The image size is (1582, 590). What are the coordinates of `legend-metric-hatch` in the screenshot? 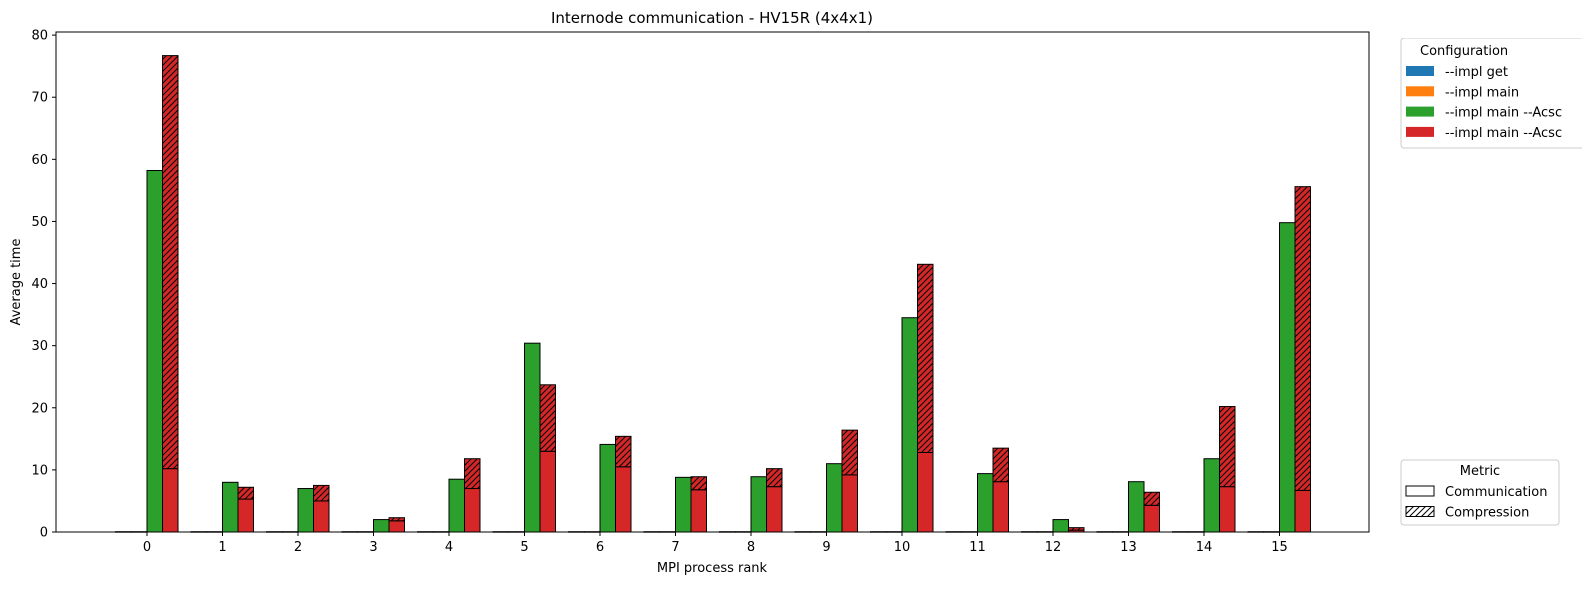 It's located at (1420, 511).